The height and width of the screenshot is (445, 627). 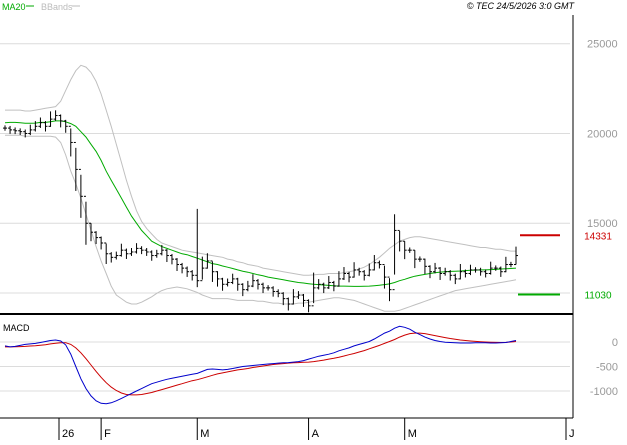 I want to click on macd-y-tick-label: 0, so click(x=615, y=343).